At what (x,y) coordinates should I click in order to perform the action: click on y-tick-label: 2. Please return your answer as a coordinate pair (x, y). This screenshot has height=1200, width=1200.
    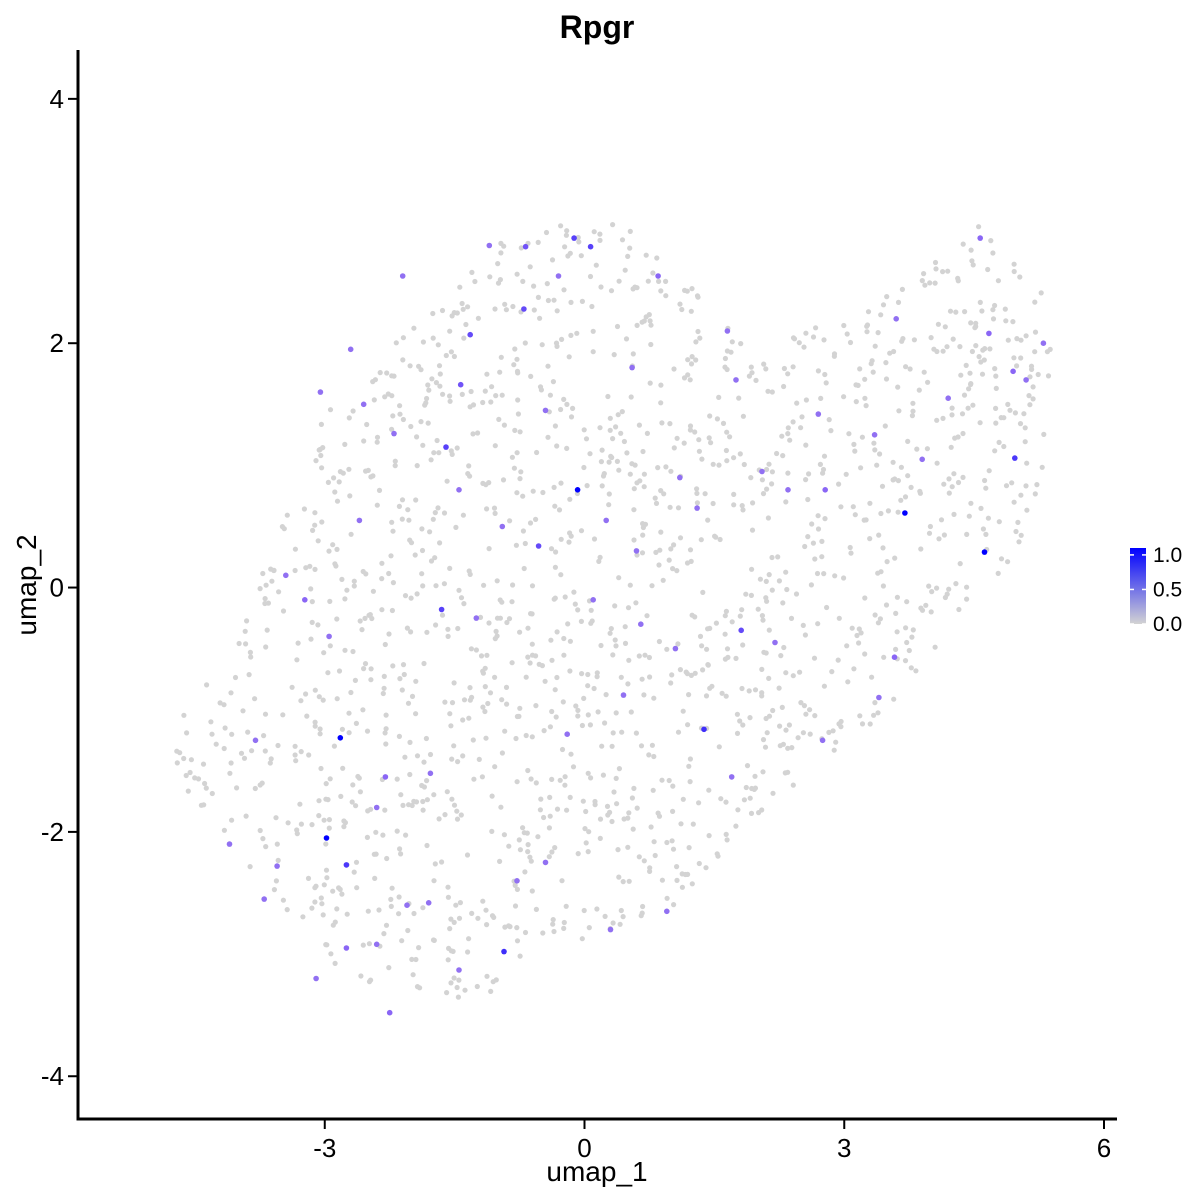
    Looking at the image, I should click on (57, 343).